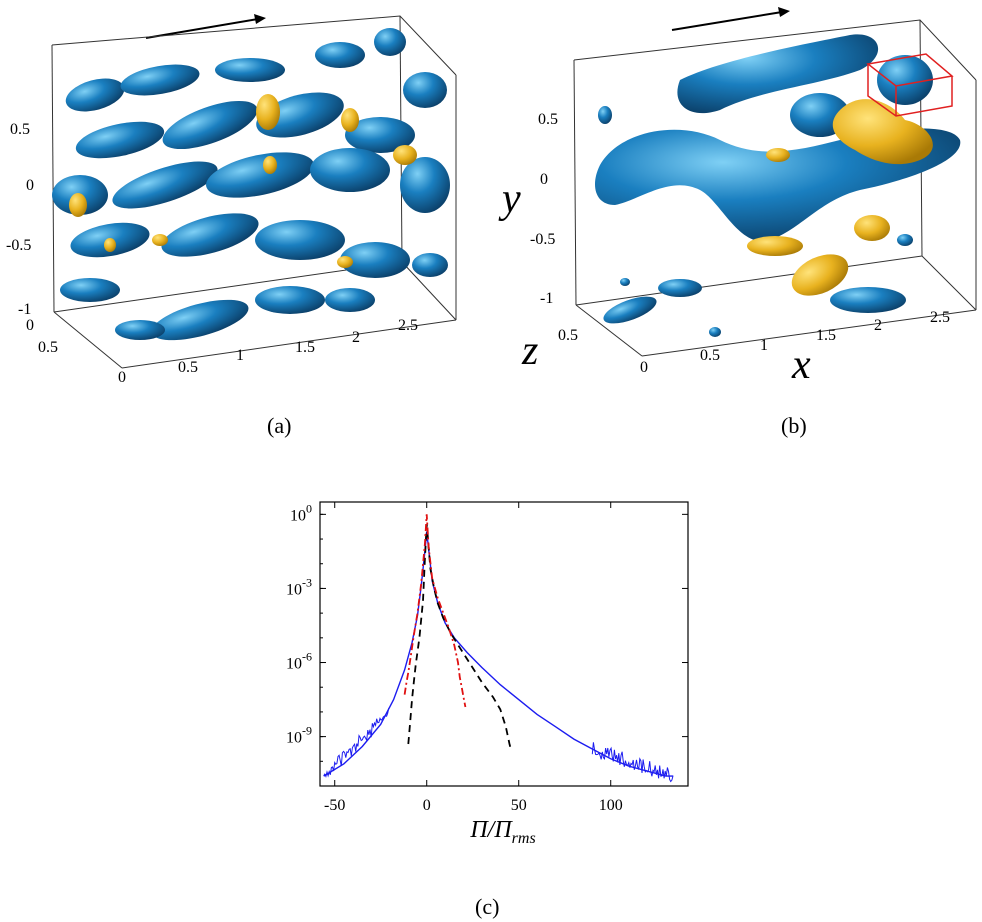  Describe the element at coordinates (356, 742) in the screenshot. I see `series-noise-left` at that location.